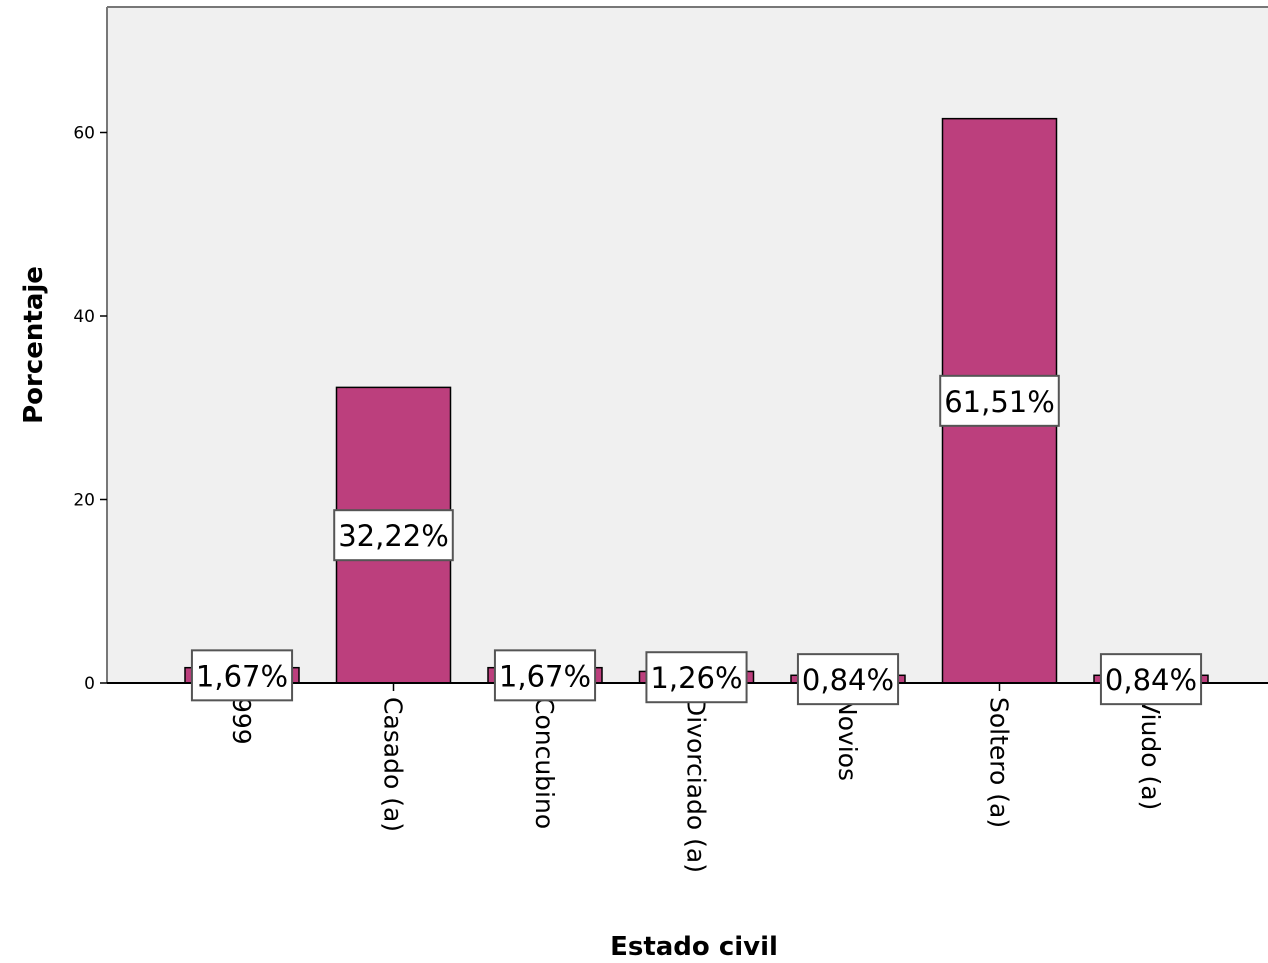 Image resolution: width=1268 pixels, height=963 pixels. I want to click on data-label: 61,51%, so click(999, 400).